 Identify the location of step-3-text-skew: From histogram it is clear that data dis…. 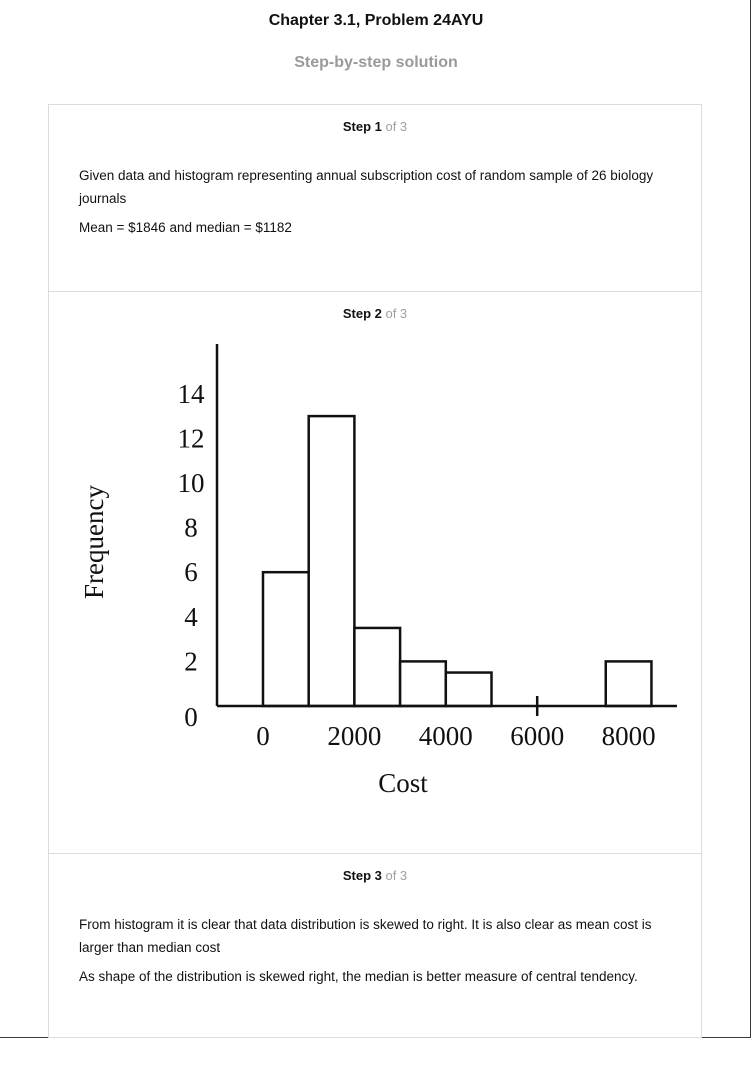
(365, 936).